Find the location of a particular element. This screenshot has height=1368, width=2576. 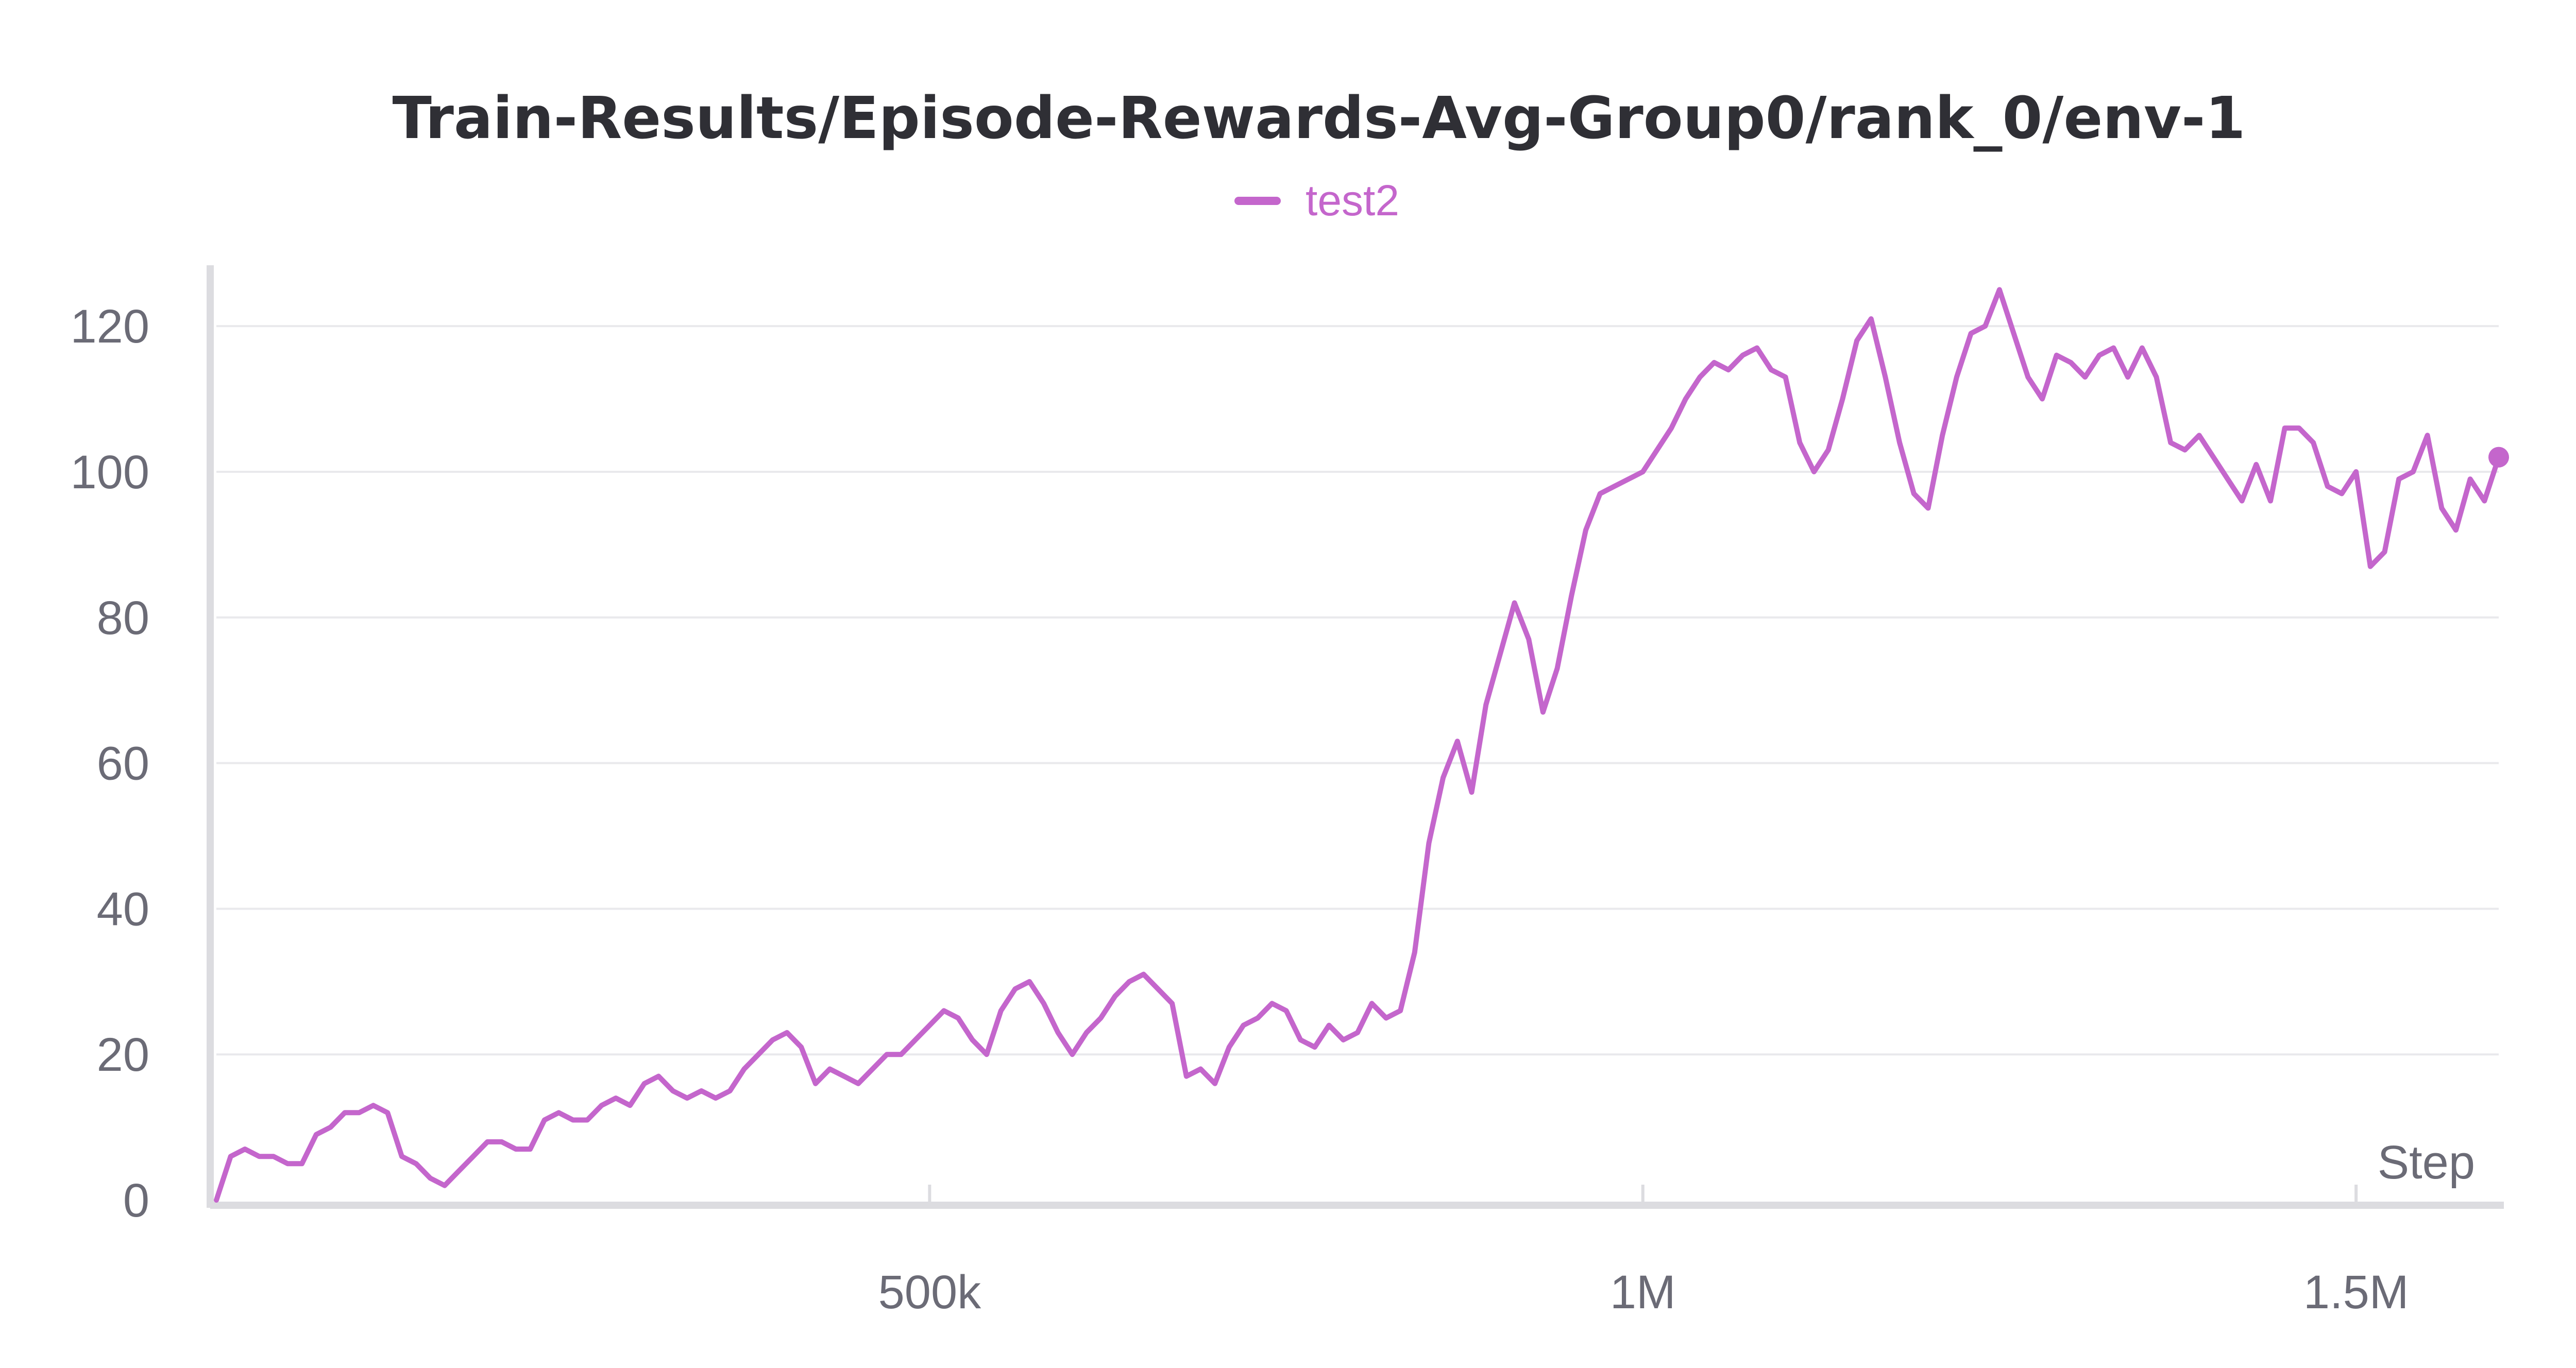

y-tick-label: 0 is located at coordinates (136, 1200).